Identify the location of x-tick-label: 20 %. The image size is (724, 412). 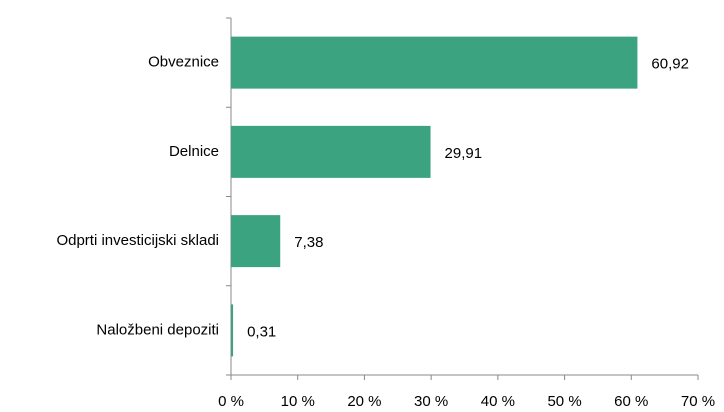
(364, 401).